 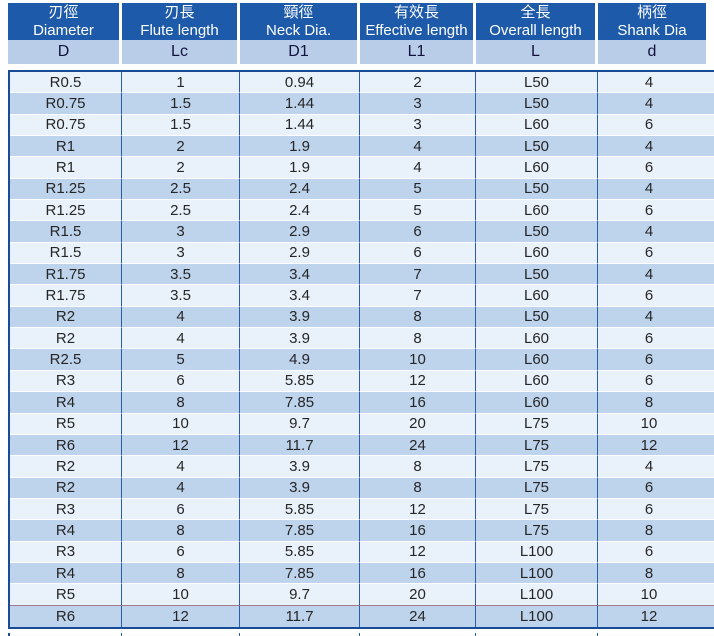 What do you see at coordinates (300, 147) in the screenshot?
I see `table-cell: 1.9` at bounding box center [300, 147].